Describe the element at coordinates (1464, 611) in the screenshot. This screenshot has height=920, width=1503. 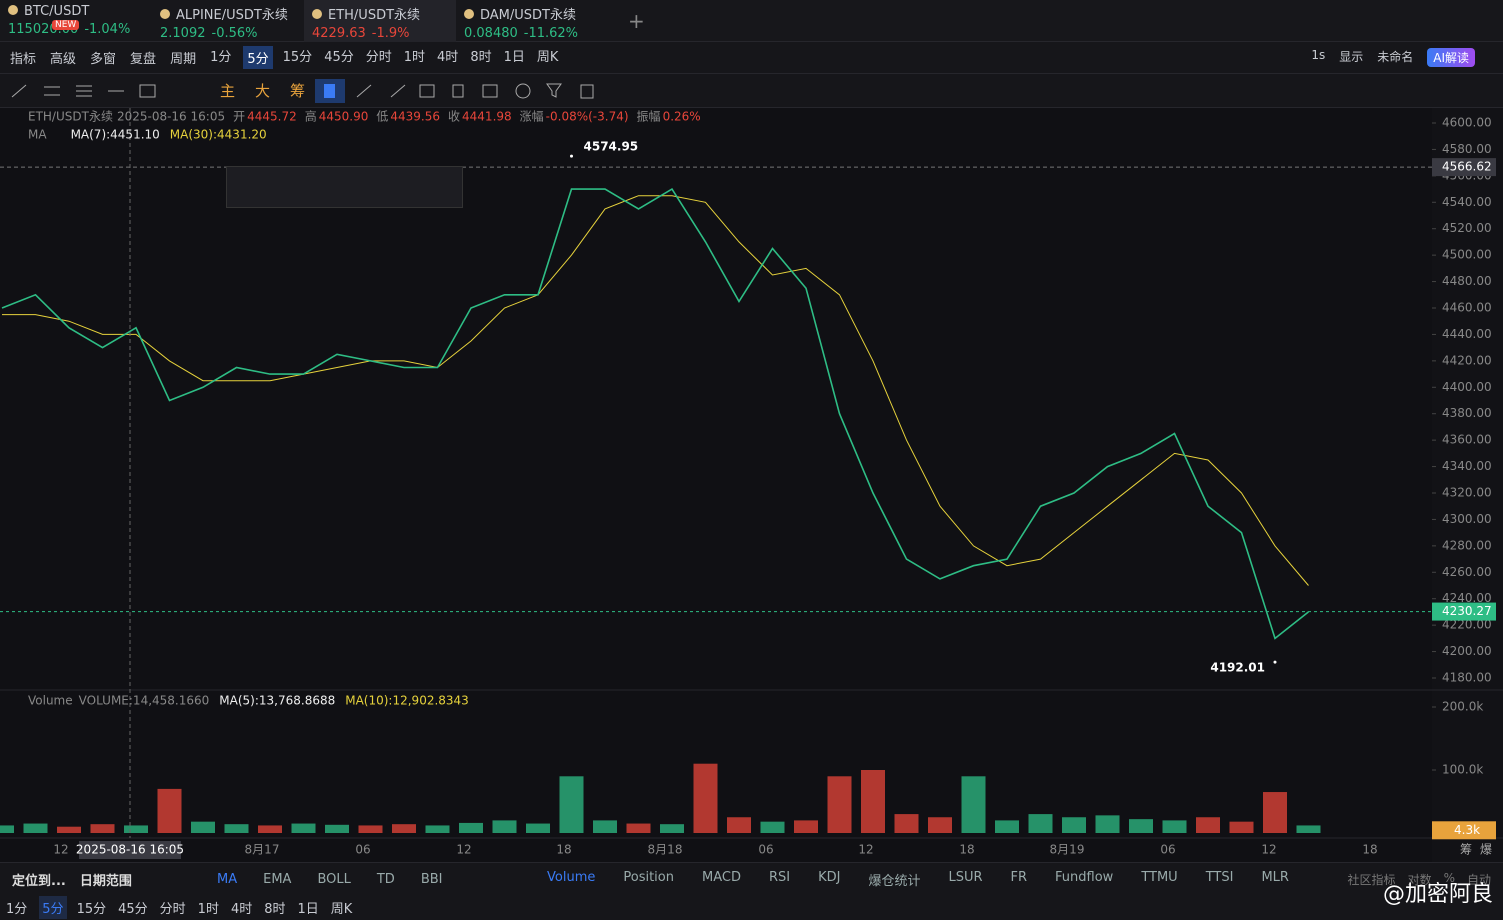
I see `last-price-box` at that location.